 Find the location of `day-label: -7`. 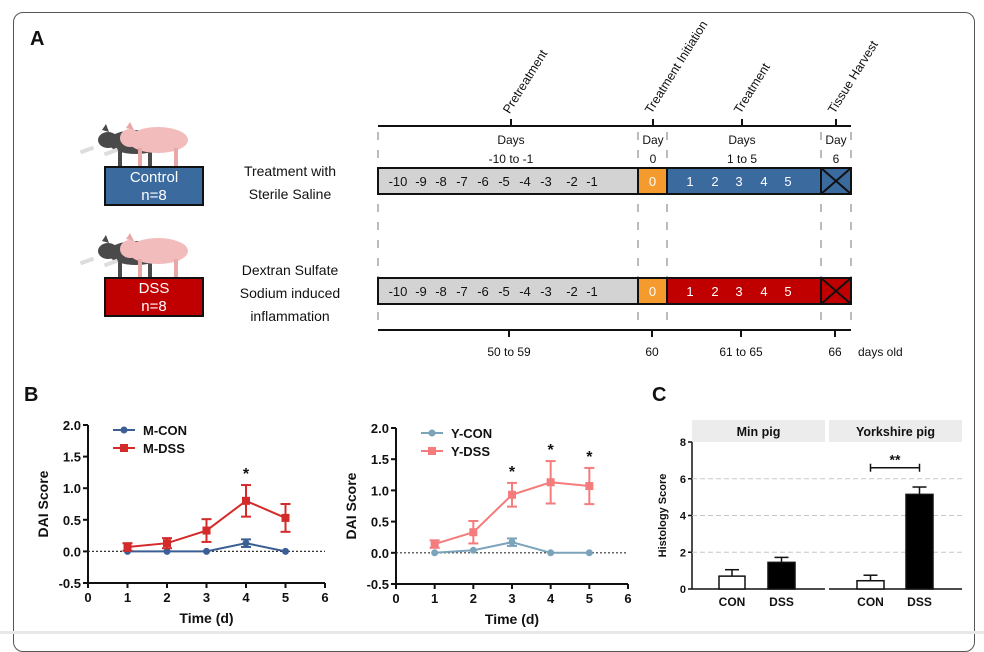

day-label: -7 is located at coordinates (462, 291).